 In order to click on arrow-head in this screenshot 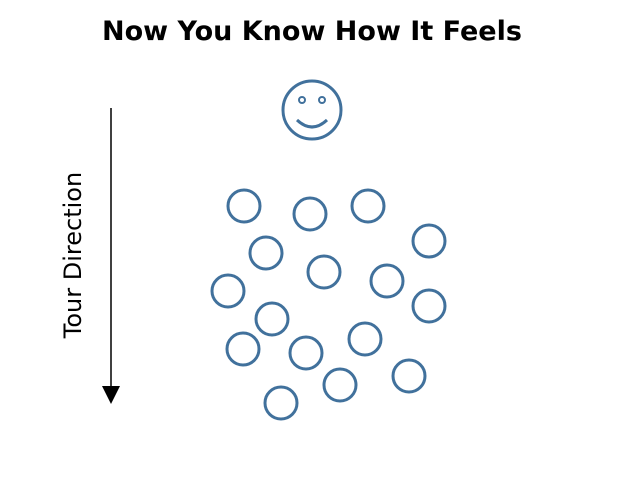, I will do `click(111, 395)`.